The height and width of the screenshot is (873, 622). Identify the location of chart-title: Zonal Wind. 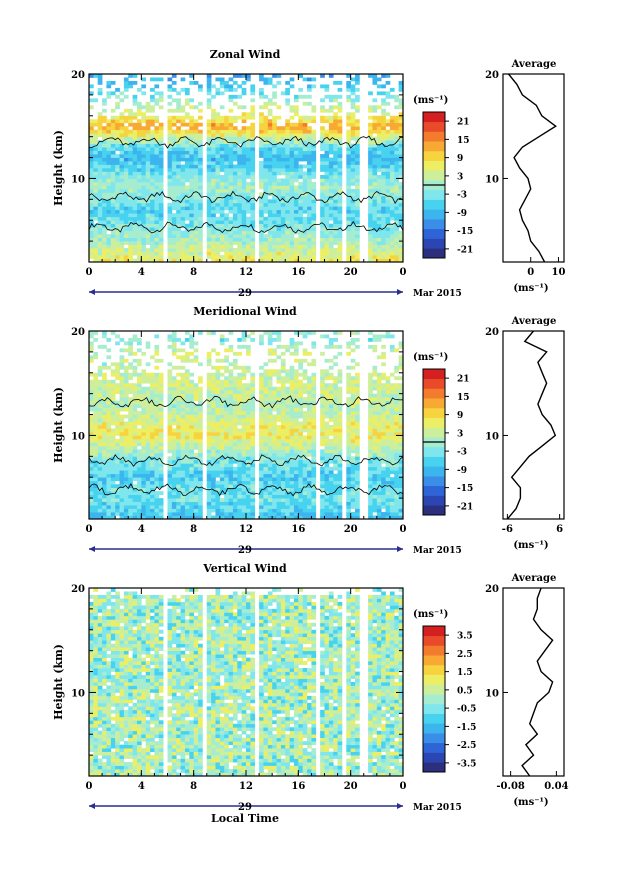
(245, 54).